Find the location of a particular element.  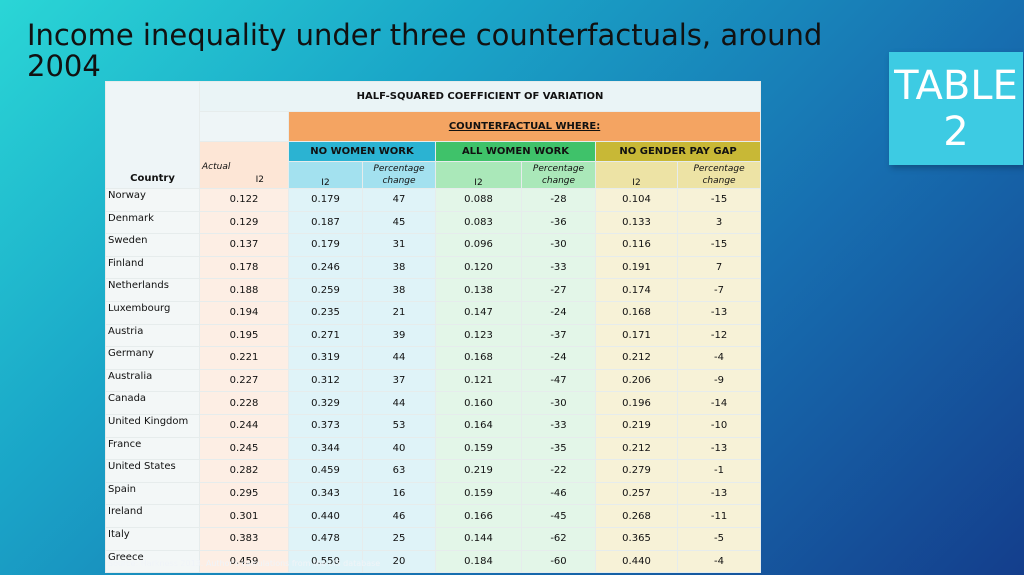

table-row: Sweden 0.137 0.179 31 0.096 -30 0.116 -15 is located at coordinates (433, 245).